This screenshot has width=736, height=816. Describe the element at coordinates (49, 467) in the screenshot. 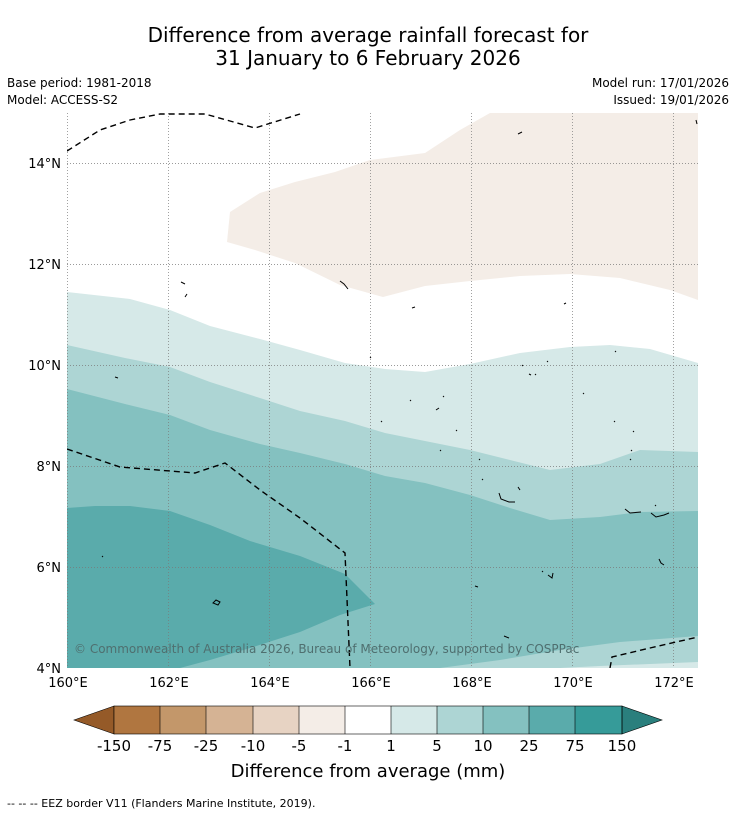

I see `lat-tick-label: 8°N` at that location.